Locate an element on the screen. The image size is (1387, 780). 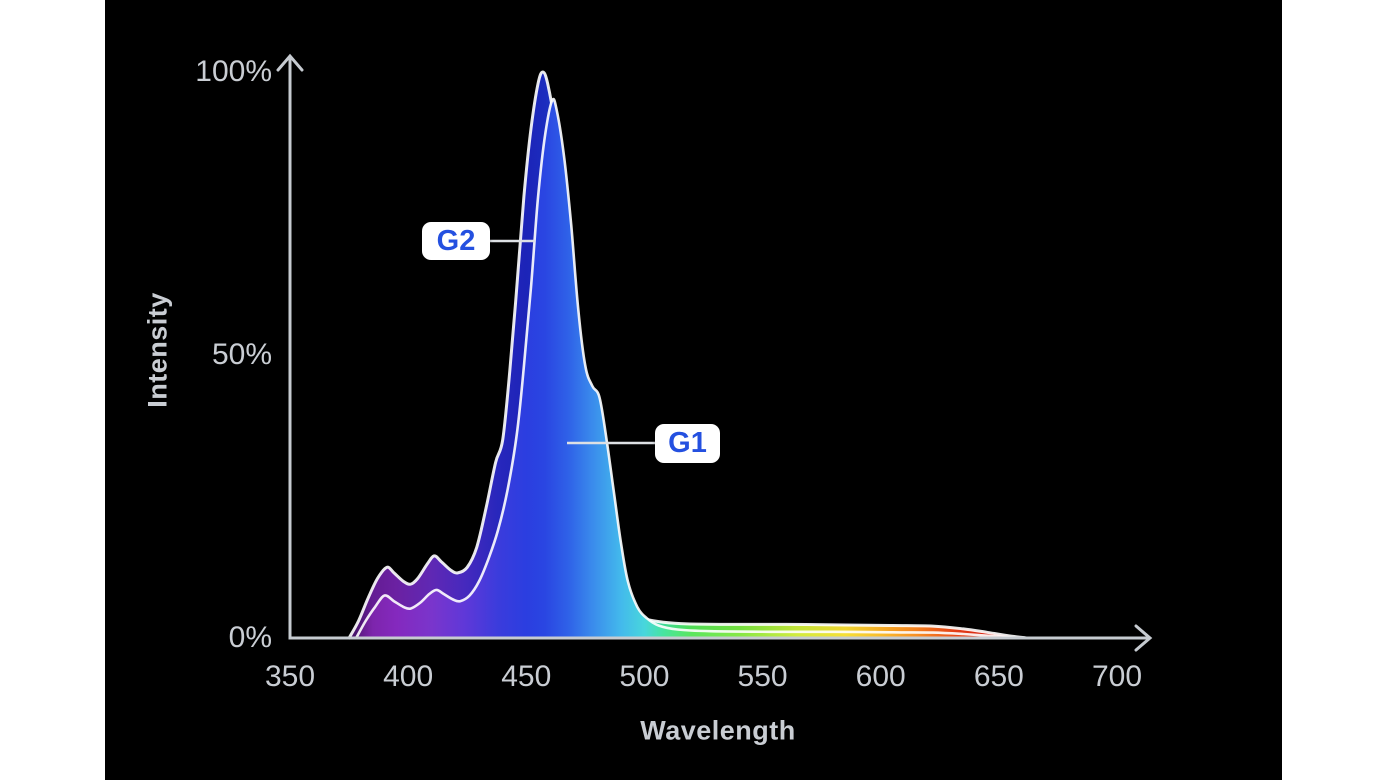
x-tick-label: 500 is located at coordinates (644, 676).